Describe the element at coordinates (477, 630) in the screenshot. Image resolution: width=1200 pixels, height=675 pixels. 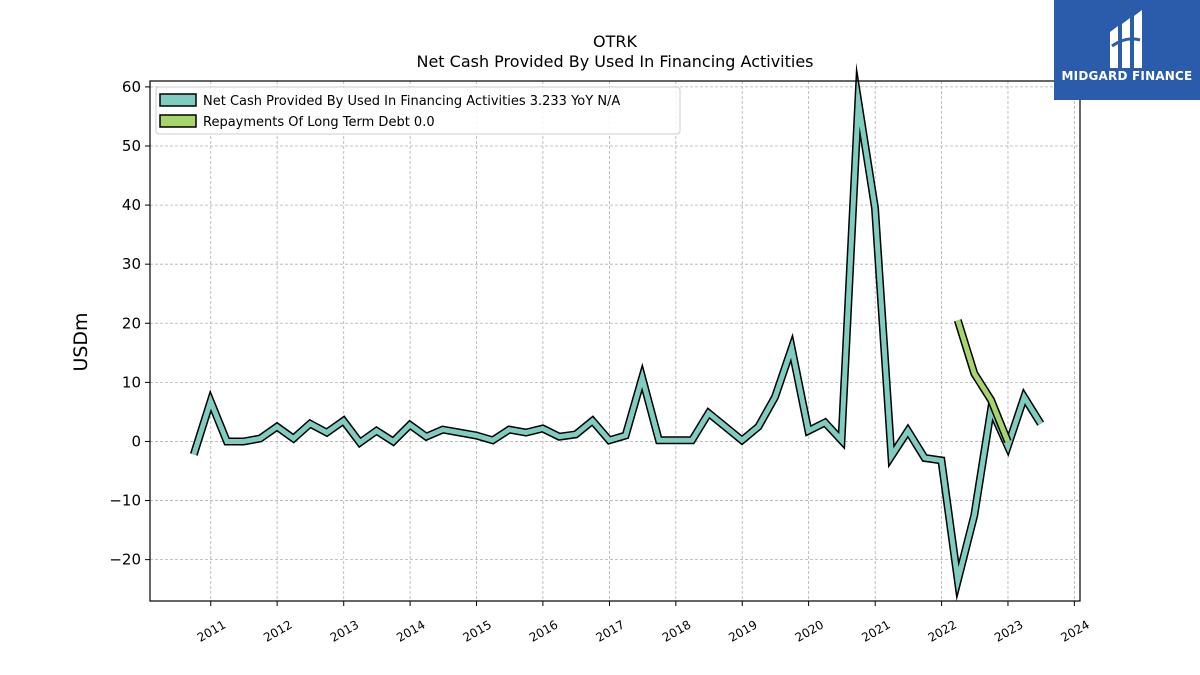
I see `x-tick-label: 2015` at that location.